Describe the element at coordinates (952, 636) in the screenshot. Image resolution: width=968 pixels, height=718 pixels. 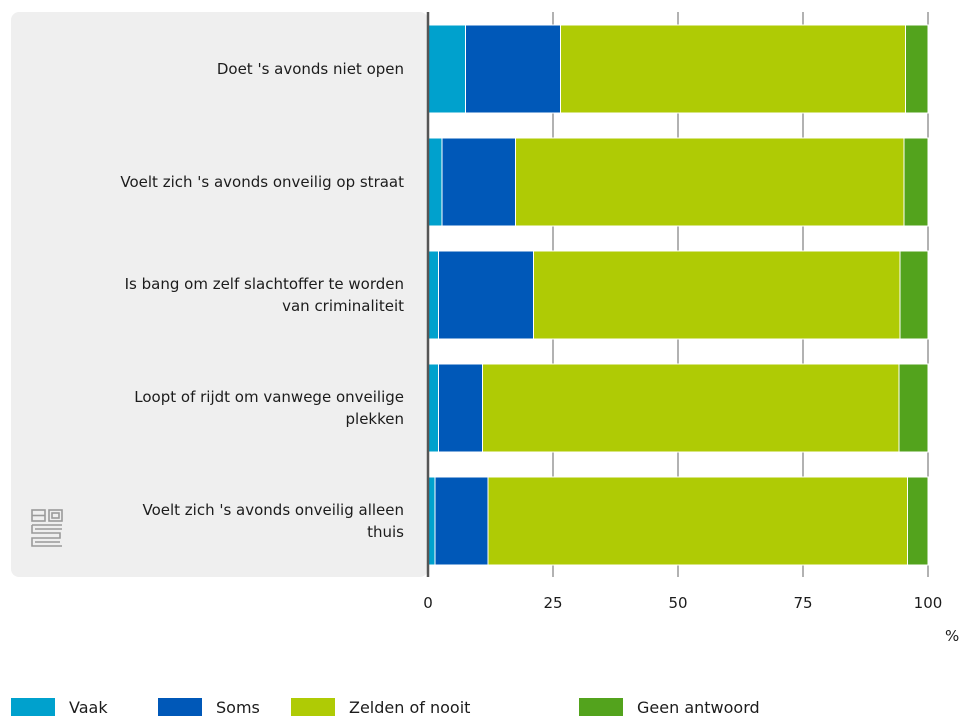
I see `x-axis-unit: %` at that location.